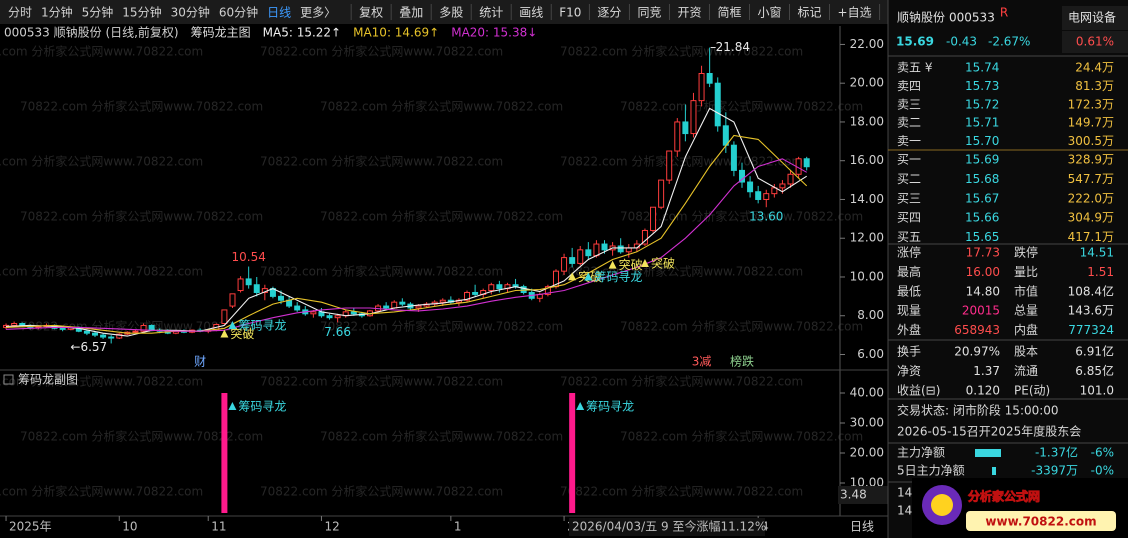 This screenshot has width=1128, height=538. I want to click on stat-value: 14.80, so click(983, 291).